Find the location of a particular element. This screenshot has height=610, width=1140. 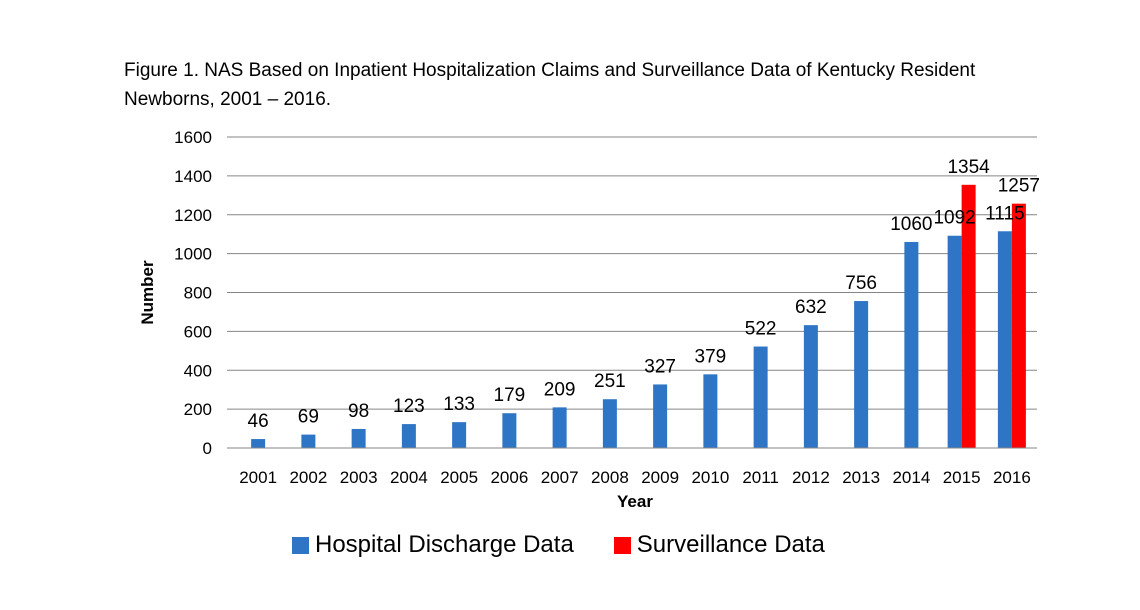

y-tick-label: 600 is located at coordinates (198, 331).